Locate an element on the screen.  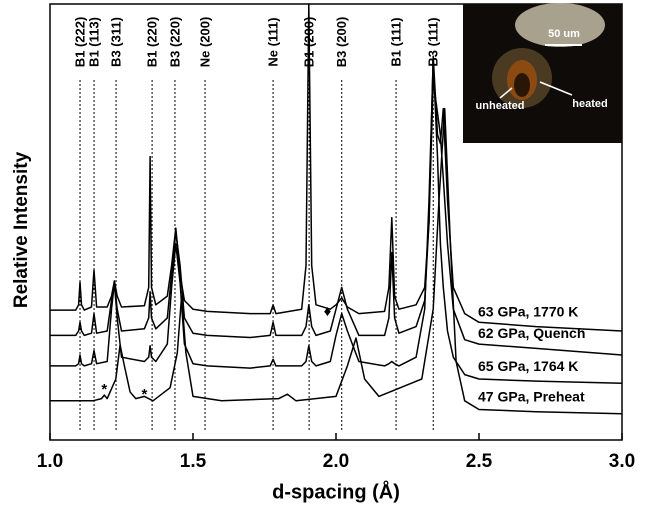
reference-label: B1 (222) is located at coordinates (79, 42).